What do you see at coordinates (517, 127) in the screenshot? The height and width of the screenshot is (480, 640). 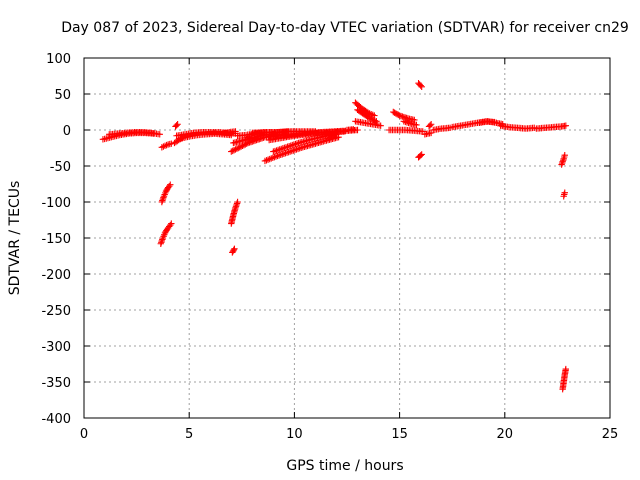 I see `series-s35` at bounding box center [517, 127].